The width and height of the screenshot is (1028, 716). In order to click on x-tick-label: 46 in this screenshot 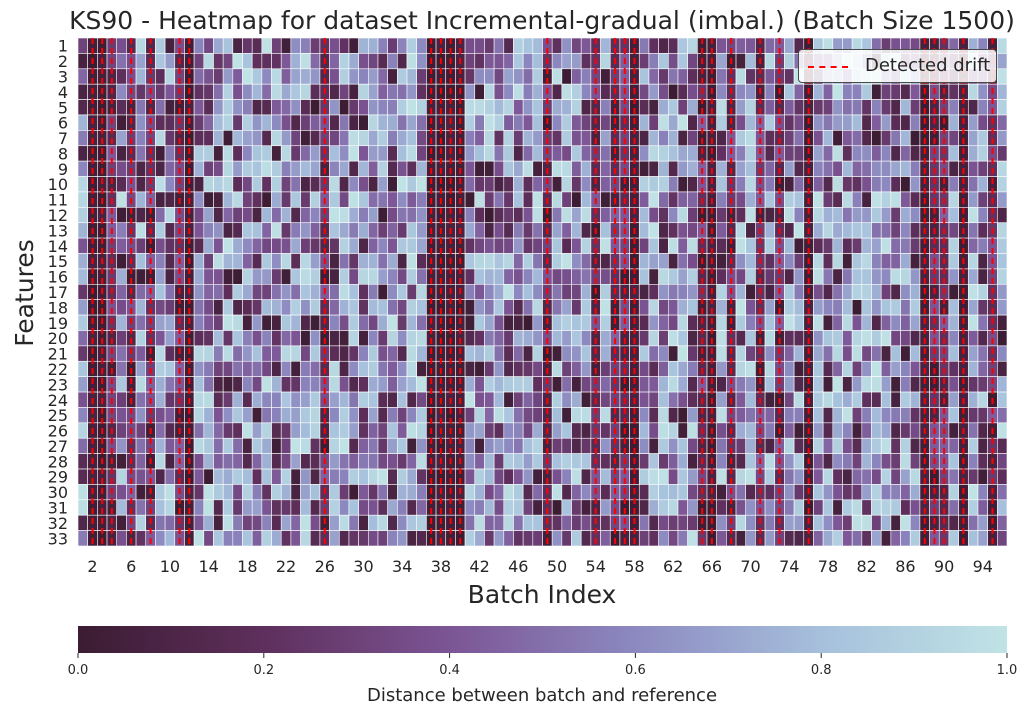, I will do `click(518, 566)`.